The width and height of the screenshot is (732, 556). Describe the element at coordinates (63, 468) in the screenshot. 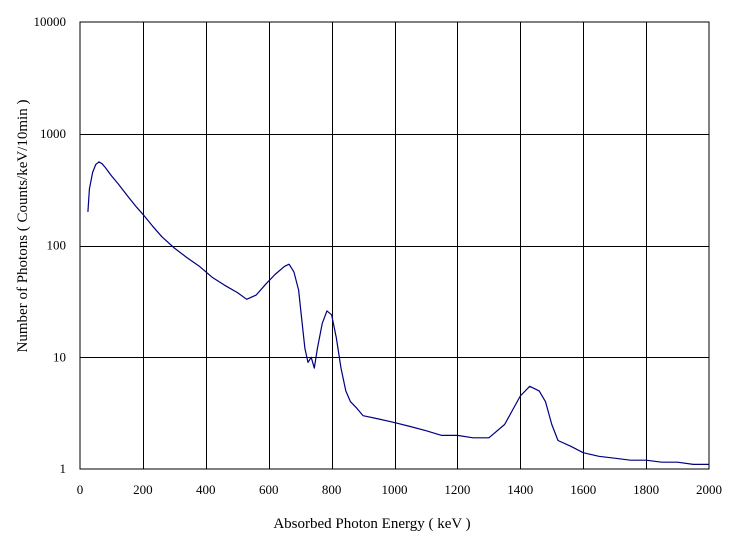

I see `y-tick-label: 1` at that location.